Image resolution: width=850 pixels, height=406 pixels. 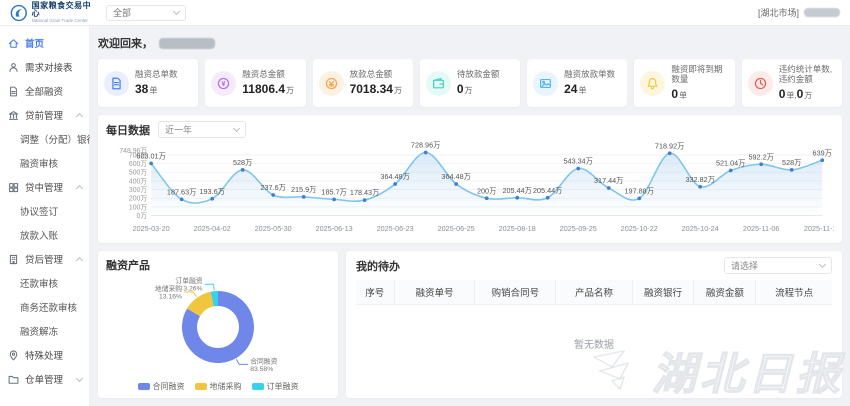 What do you see at coordinates (486, 190) in the screenshot?
I see `svg-text: 200万` at bounding box center [486, 190].